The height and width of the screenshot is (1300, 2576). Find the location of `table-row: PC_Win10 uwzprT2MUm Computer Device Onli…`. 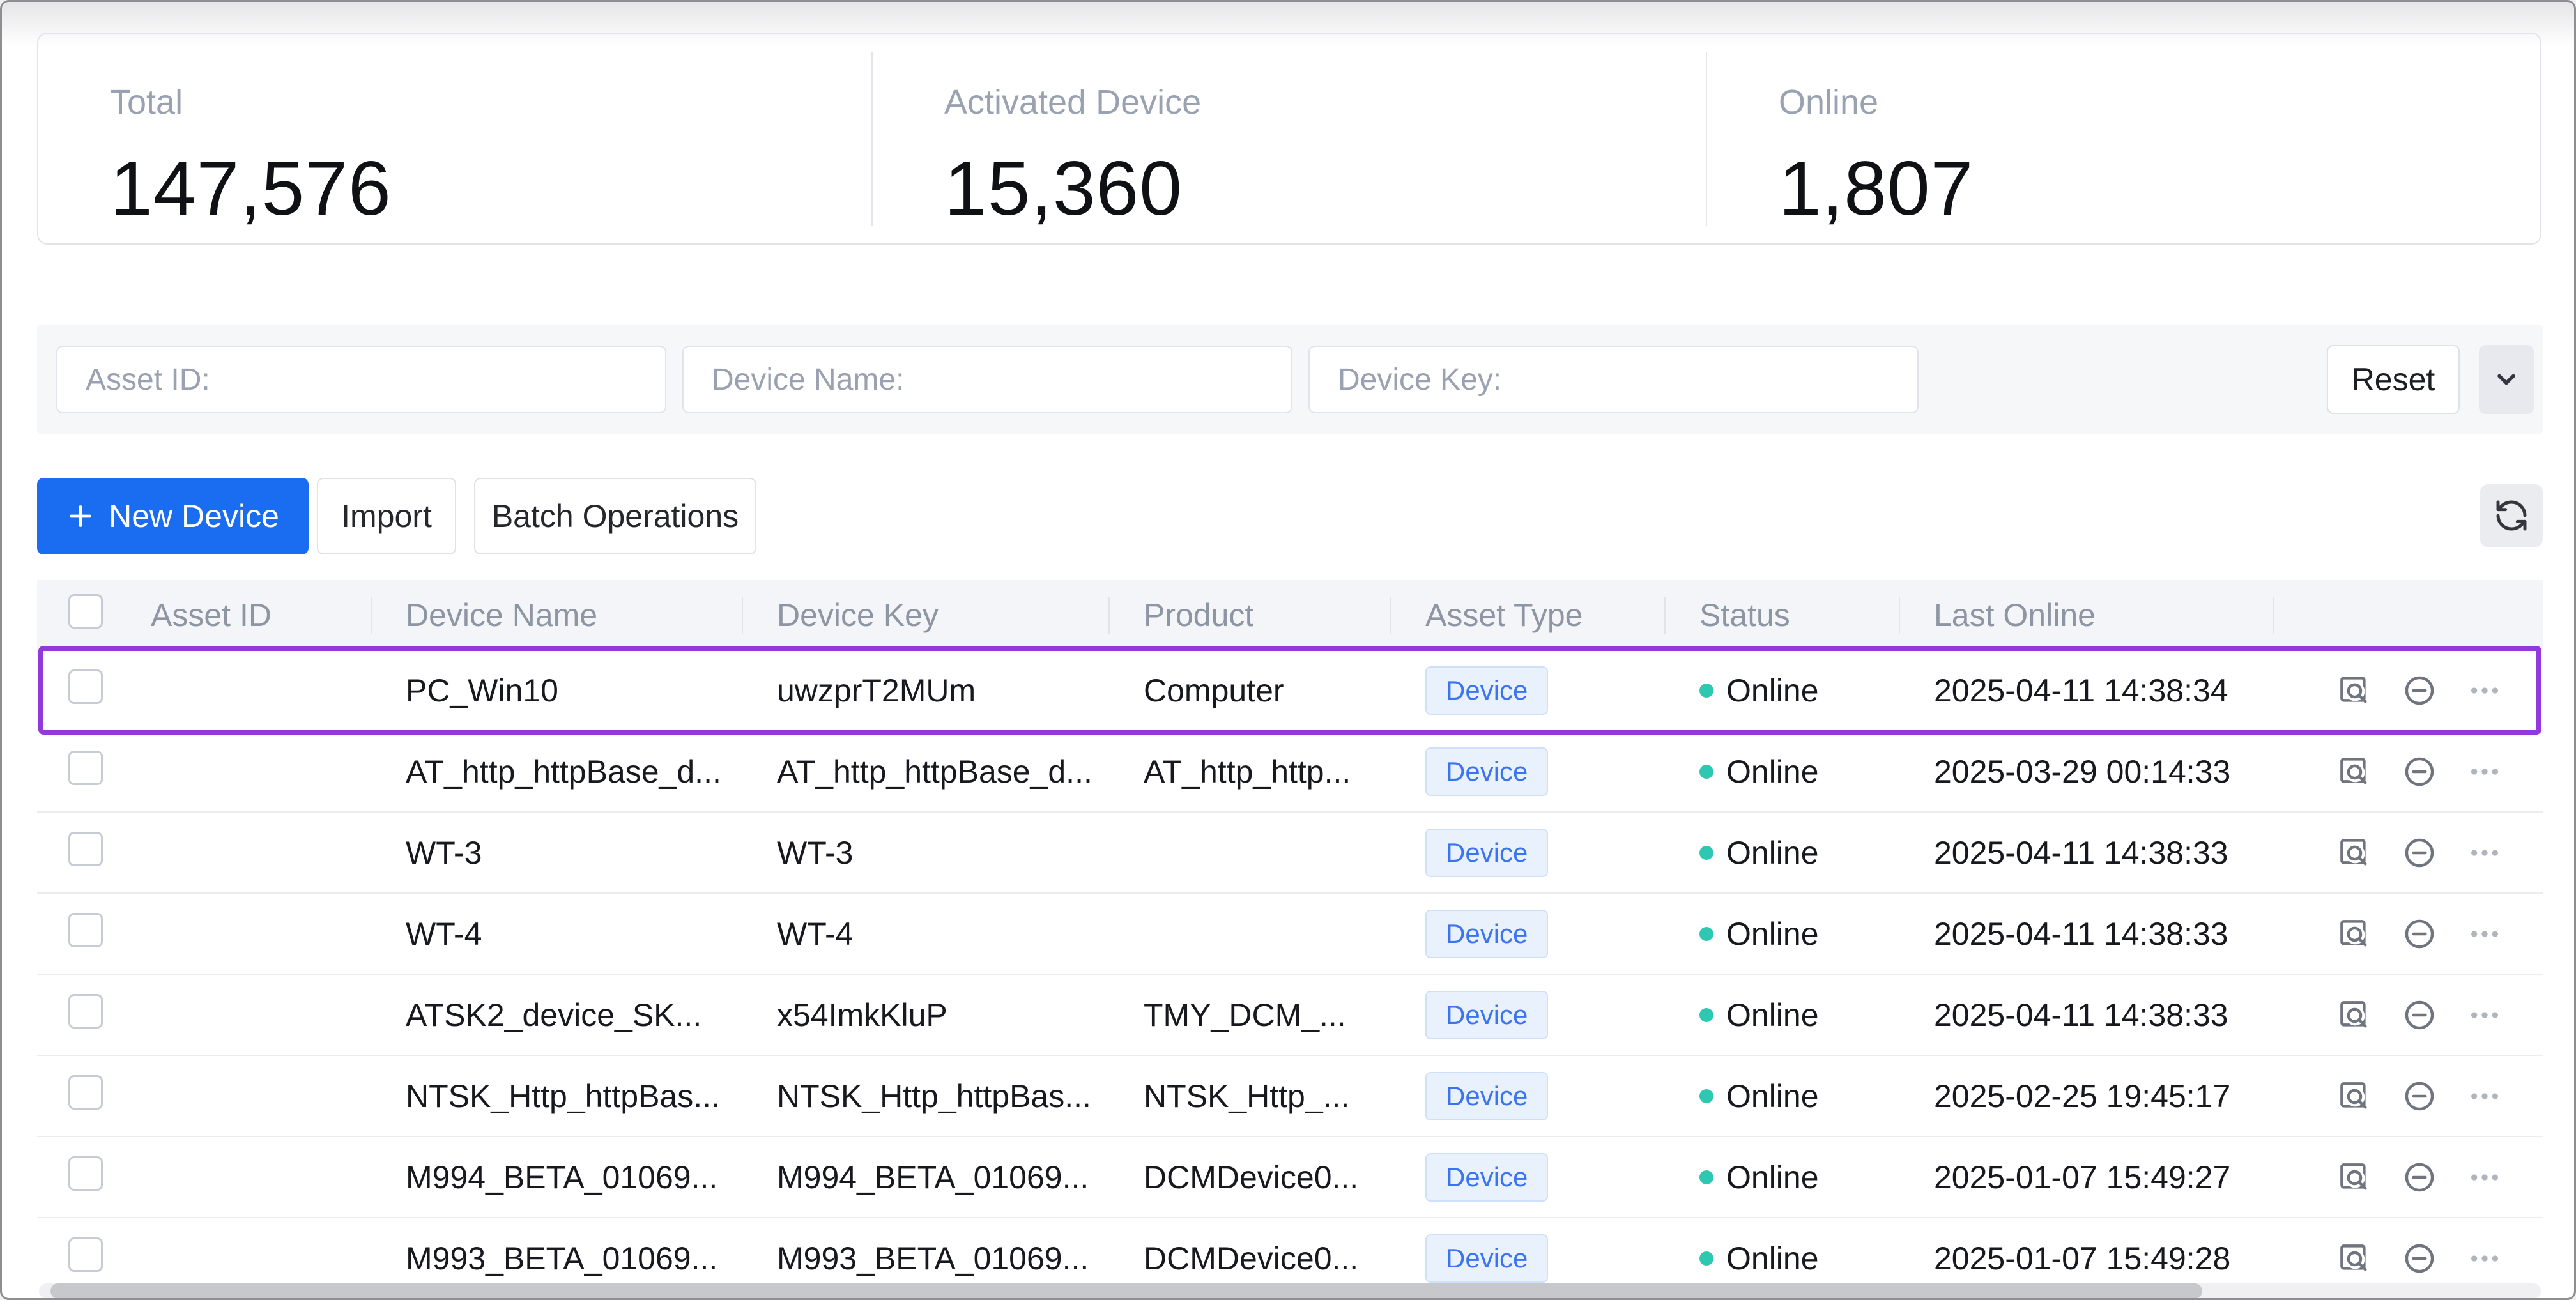

table-row: PC_Win10 uwzprT2MUm Computer Device Onli… is located at coordinates (1290, 690).